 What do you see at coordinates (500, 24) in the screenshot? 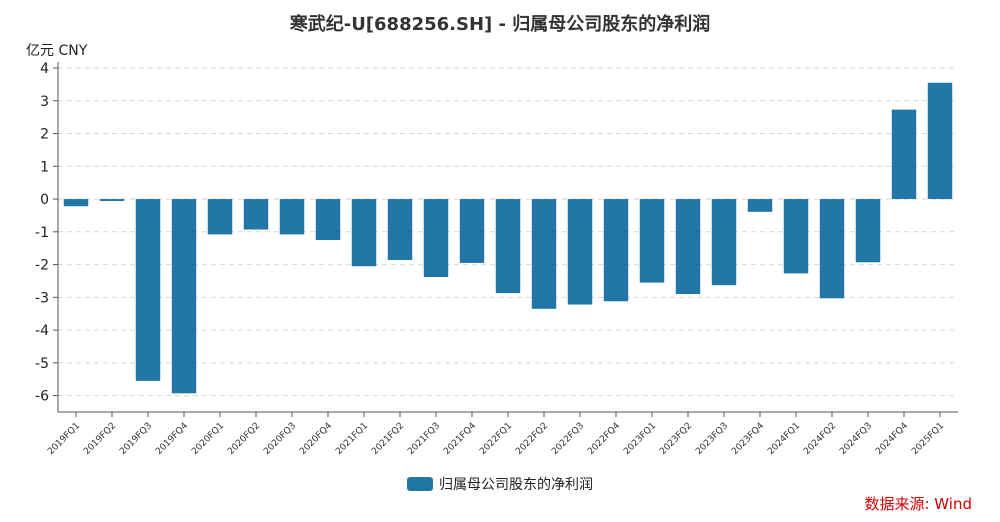
I see `chart-title: 寒武纪-U[688256.SH] - 归属母公司股东的净利润` at bounding box center [500, 24].